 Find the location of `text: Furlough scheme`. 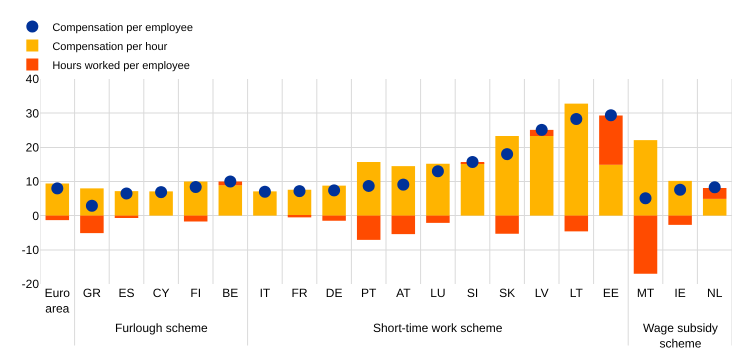

text: Furlough scheme is located at coordinates (161, 328).